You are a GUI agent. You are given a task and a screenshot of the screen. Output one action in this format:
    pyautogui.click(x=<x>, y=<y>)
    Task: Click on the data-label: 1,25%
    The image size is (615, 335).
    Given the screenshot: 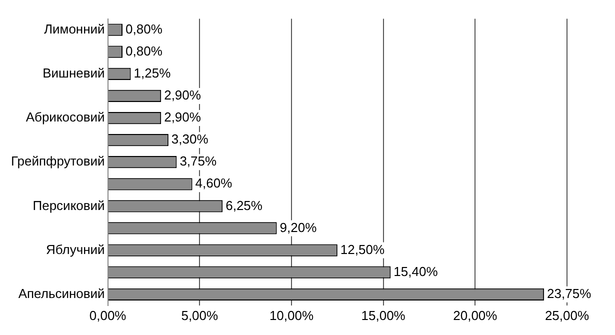 What is the action you would take?
    pyautogui.click(x=153, y=72)
    